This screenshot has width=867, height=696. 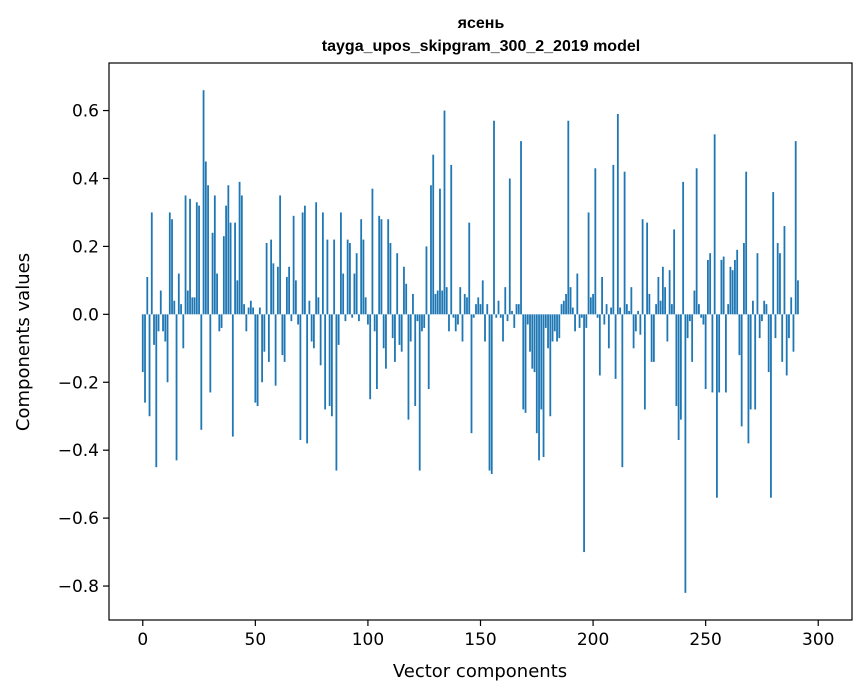 I want to click on y-tick-label: −0.4, so click(x=78, y=451).